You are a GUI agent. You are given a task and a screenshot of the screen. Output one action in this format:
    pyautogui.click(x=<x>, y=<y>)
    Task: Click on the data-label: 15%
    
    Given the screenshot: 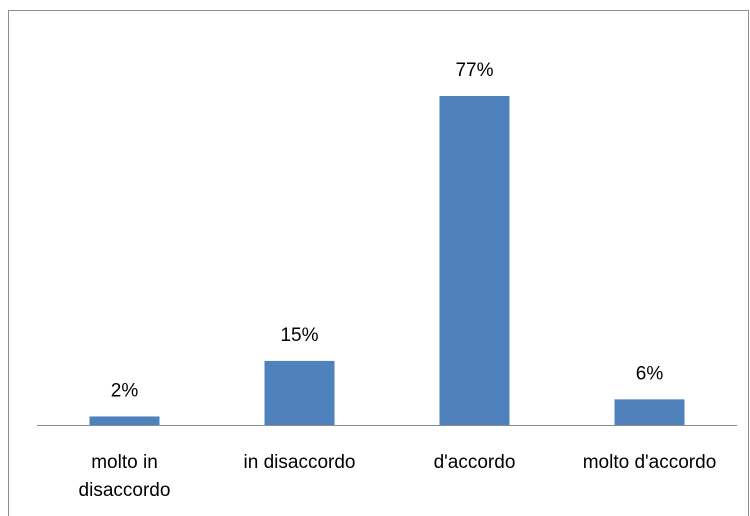 What is the action you would take?
    pyautogui.click(x=299, y=335)
    